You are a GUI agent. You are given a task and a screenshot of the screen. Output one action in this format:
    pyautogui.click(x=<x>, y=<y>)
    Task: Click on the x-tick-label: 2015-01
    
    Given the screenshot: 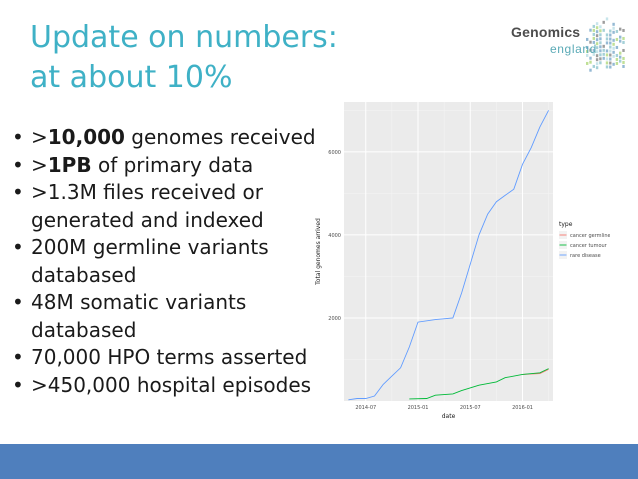 What is the action you would take?
    pyautogui.click(x=418, y=408)
    